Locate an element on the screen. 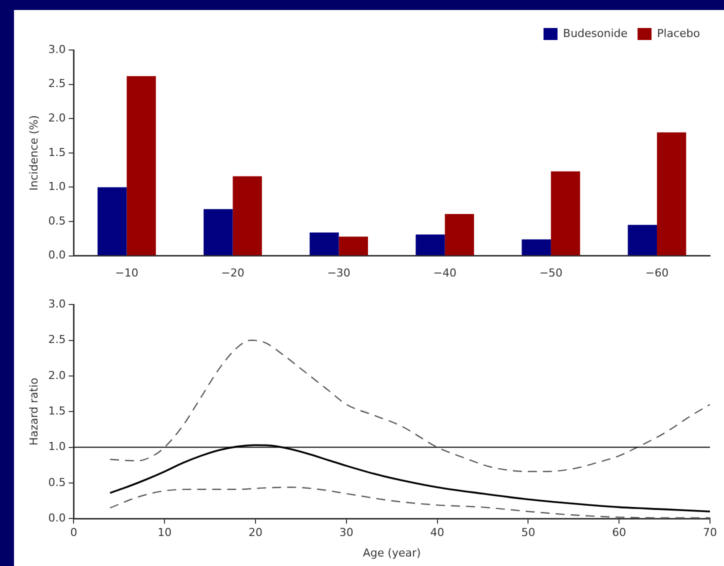 The width and height of the screenshot is (724, 566). x-tick-label: 0 is located at coordinates (74, 533).